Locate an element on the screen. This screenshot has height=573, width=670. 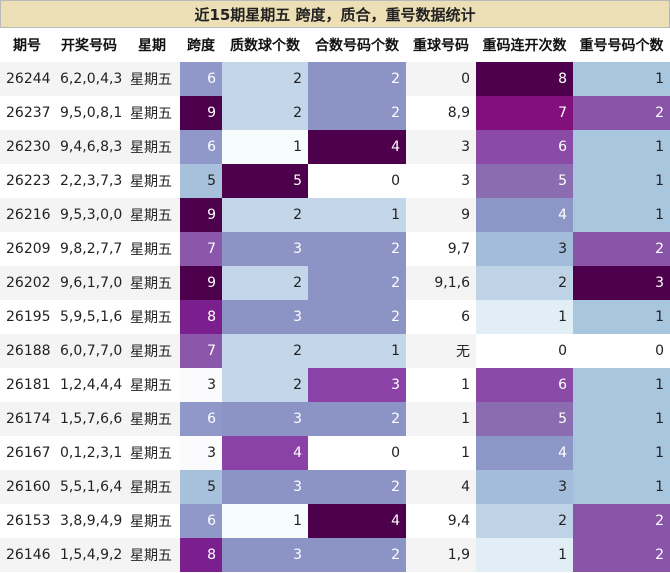
cell-consecutive: 8 is located at coordinates (524, 79).